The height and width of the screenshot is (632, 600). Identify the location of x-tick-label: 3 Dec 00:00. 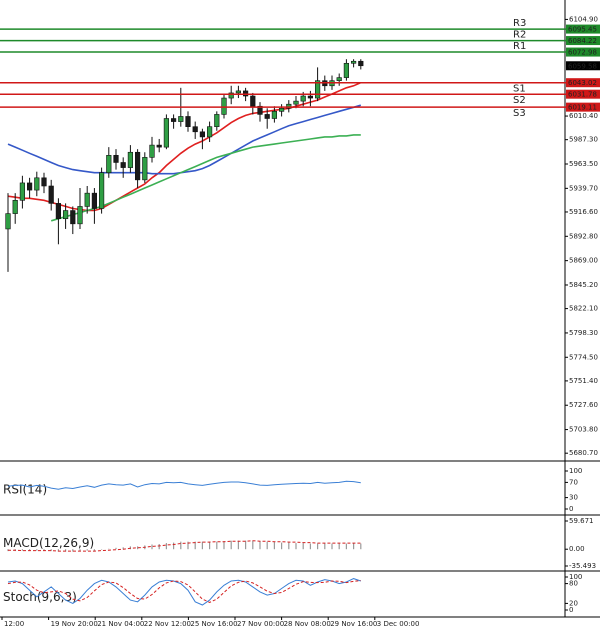
(398, 624).